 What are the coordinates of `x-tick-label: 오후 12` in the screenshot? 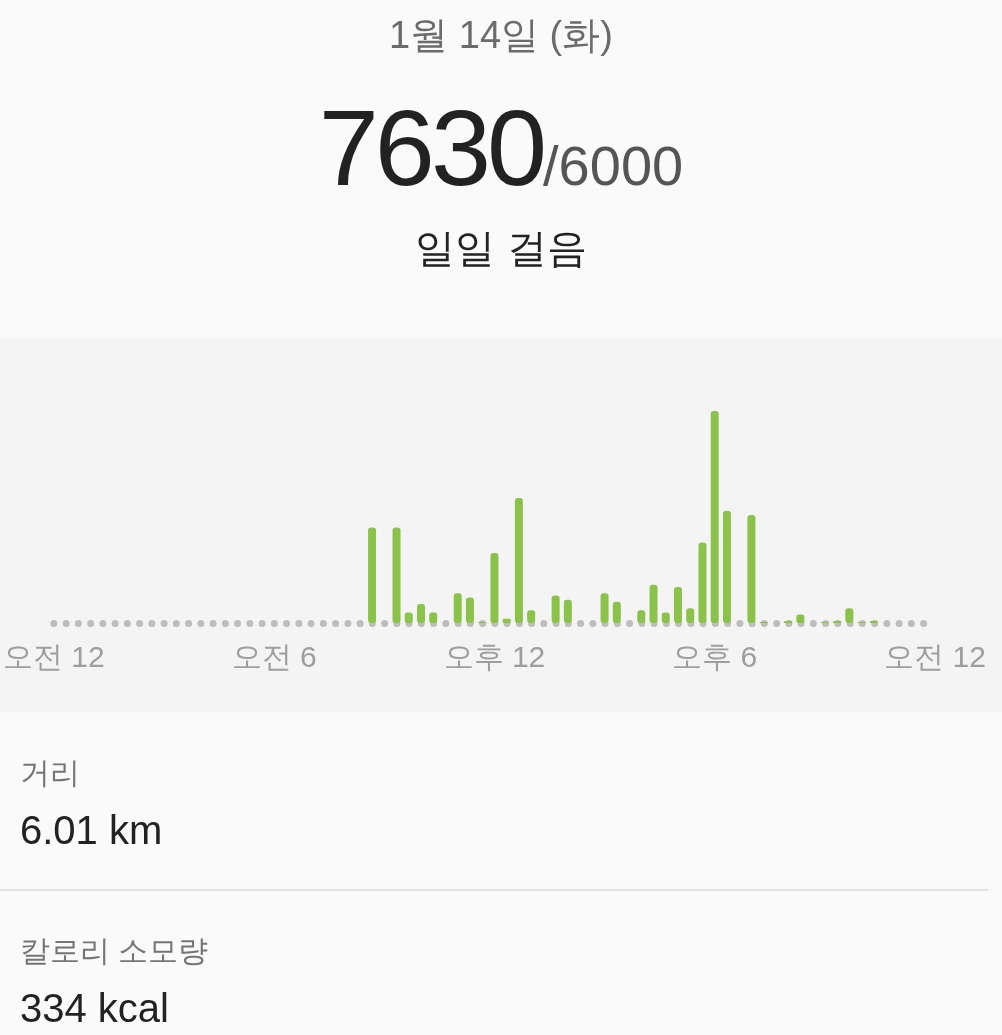 It's located at (494, 656).